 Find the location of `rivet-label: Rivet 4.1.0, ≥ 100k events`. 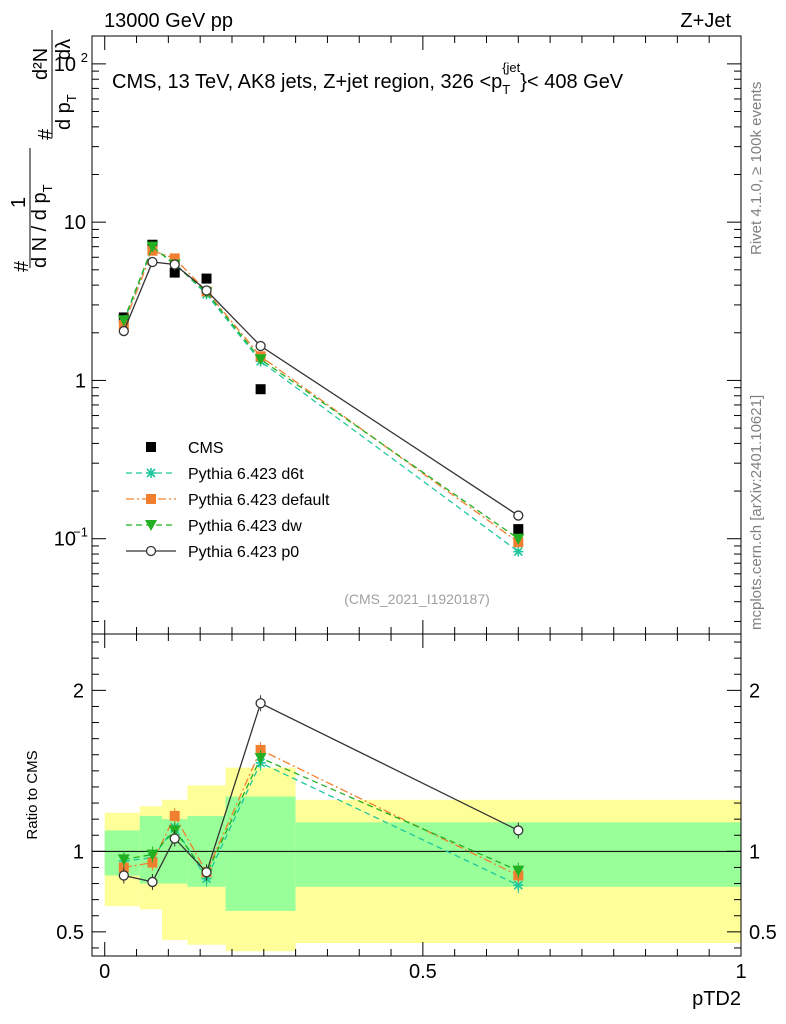

rivet-label: Rivet 4.1.0, ≥ 100k events is located at coordinates (756, 168).